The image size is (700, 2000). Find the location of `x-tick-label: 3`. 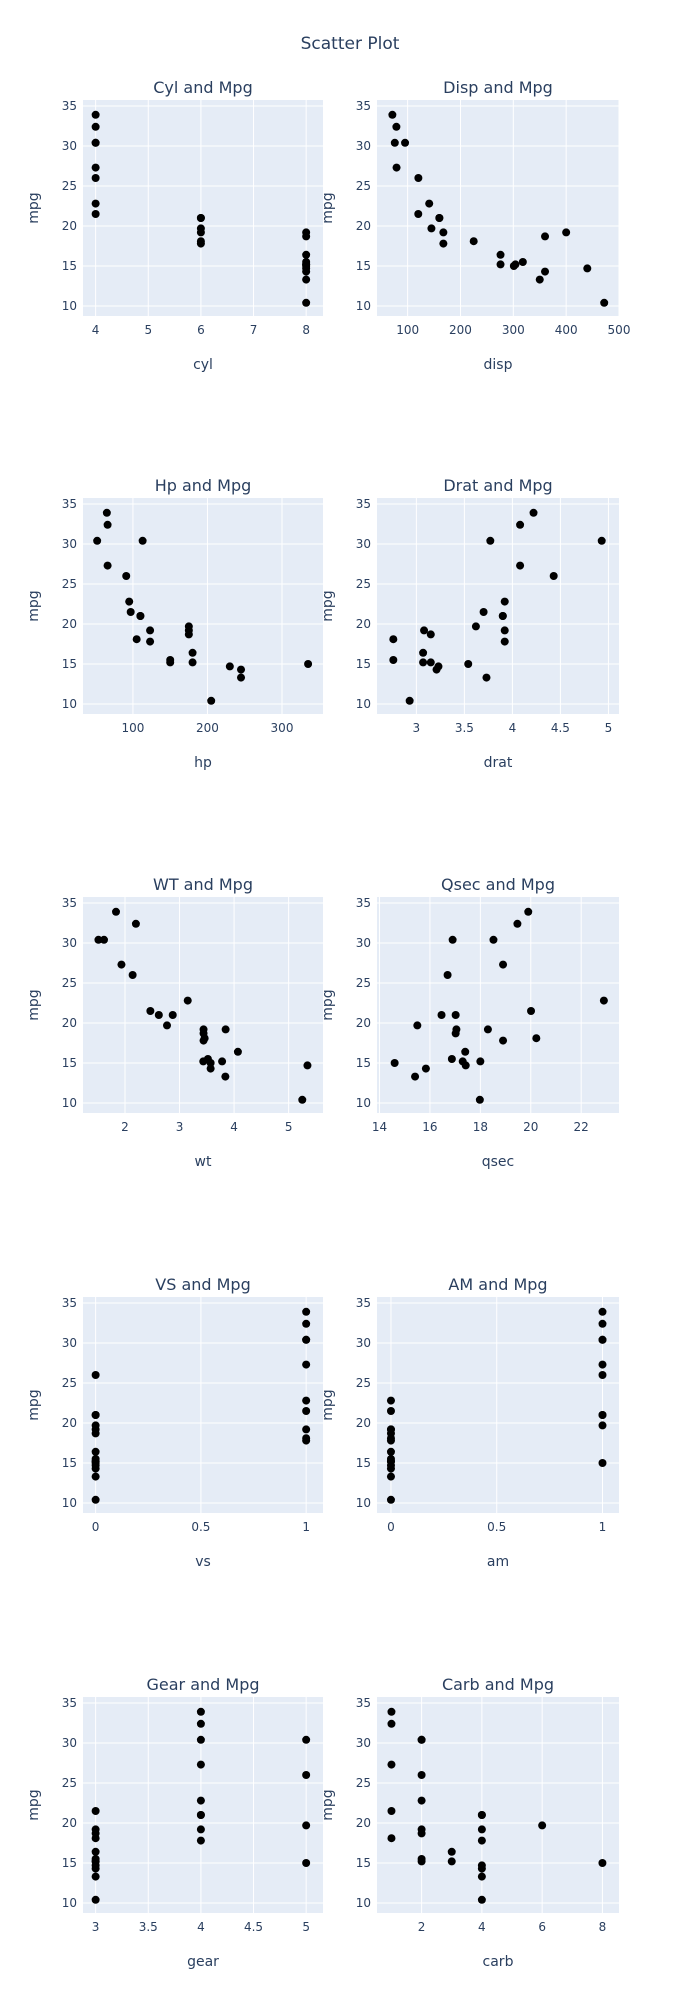

x-tick-label: 3 is located at coordinates (180, 1127).